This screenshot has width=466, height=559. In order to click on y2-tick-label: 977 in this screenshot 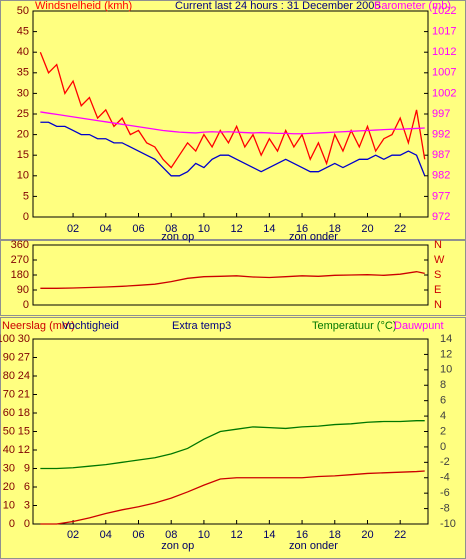, I will do `click(441, 196)`.